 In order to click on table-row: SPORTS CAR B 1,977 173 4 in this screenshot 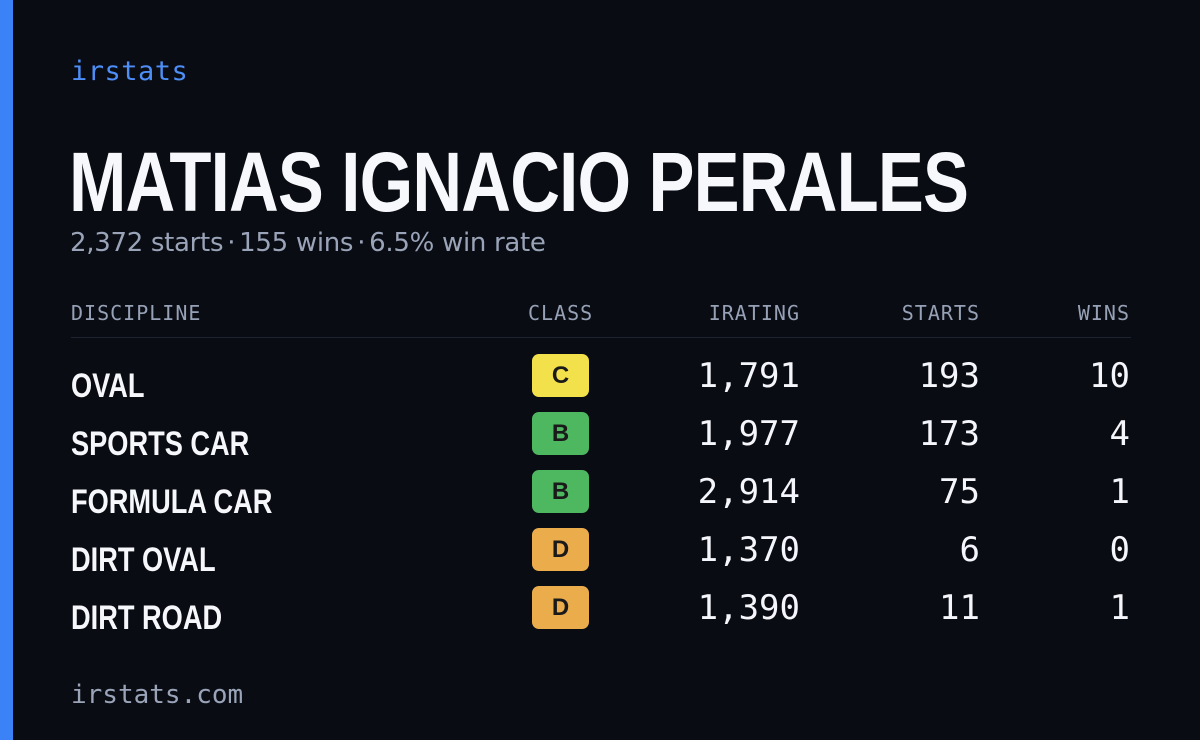, I will do `click(600, 441)`.